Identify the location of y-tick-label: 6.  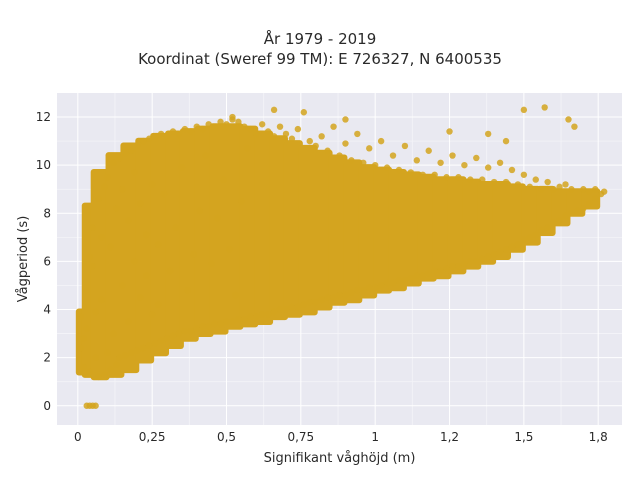
(47, 261).